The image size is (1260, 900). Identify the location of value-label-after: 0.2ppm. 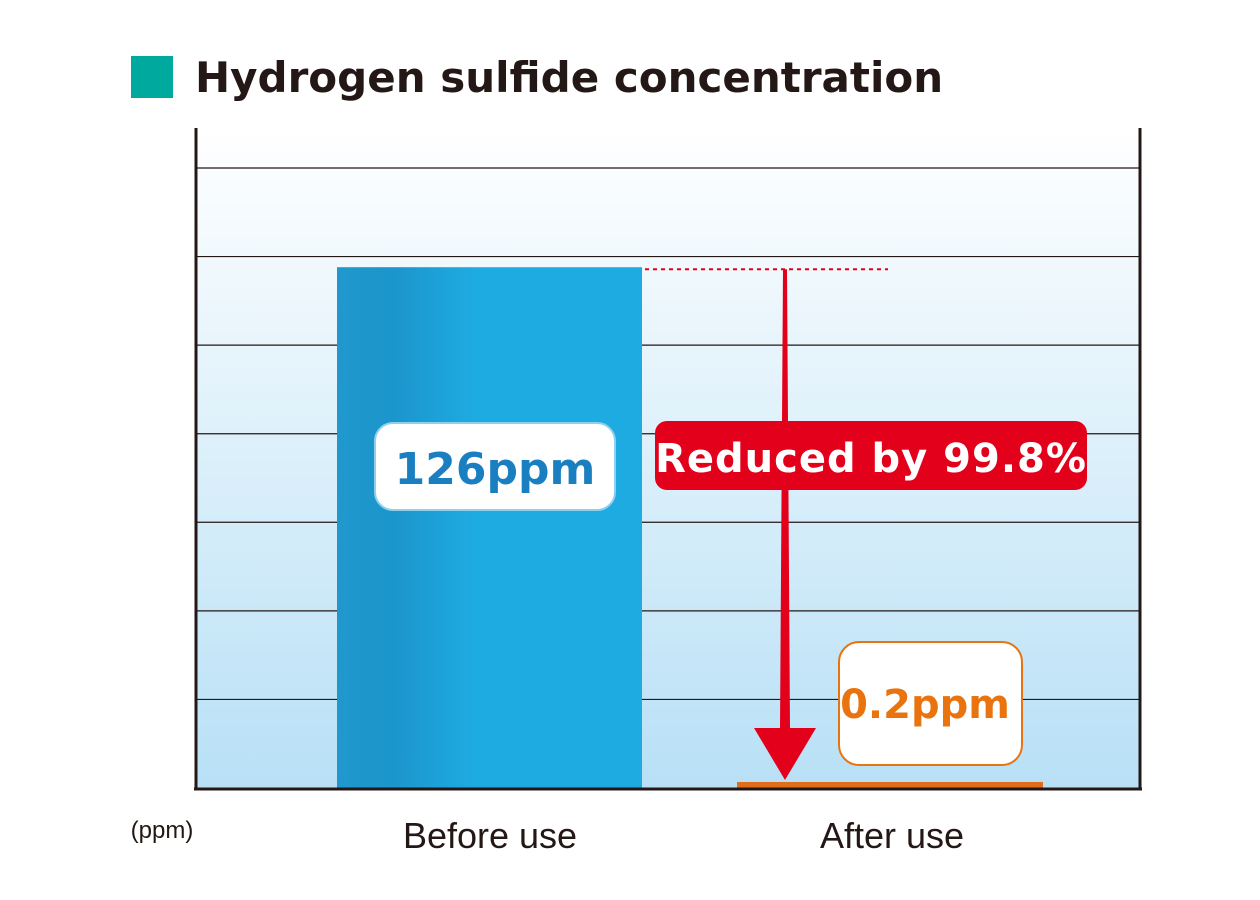
(930, 703).